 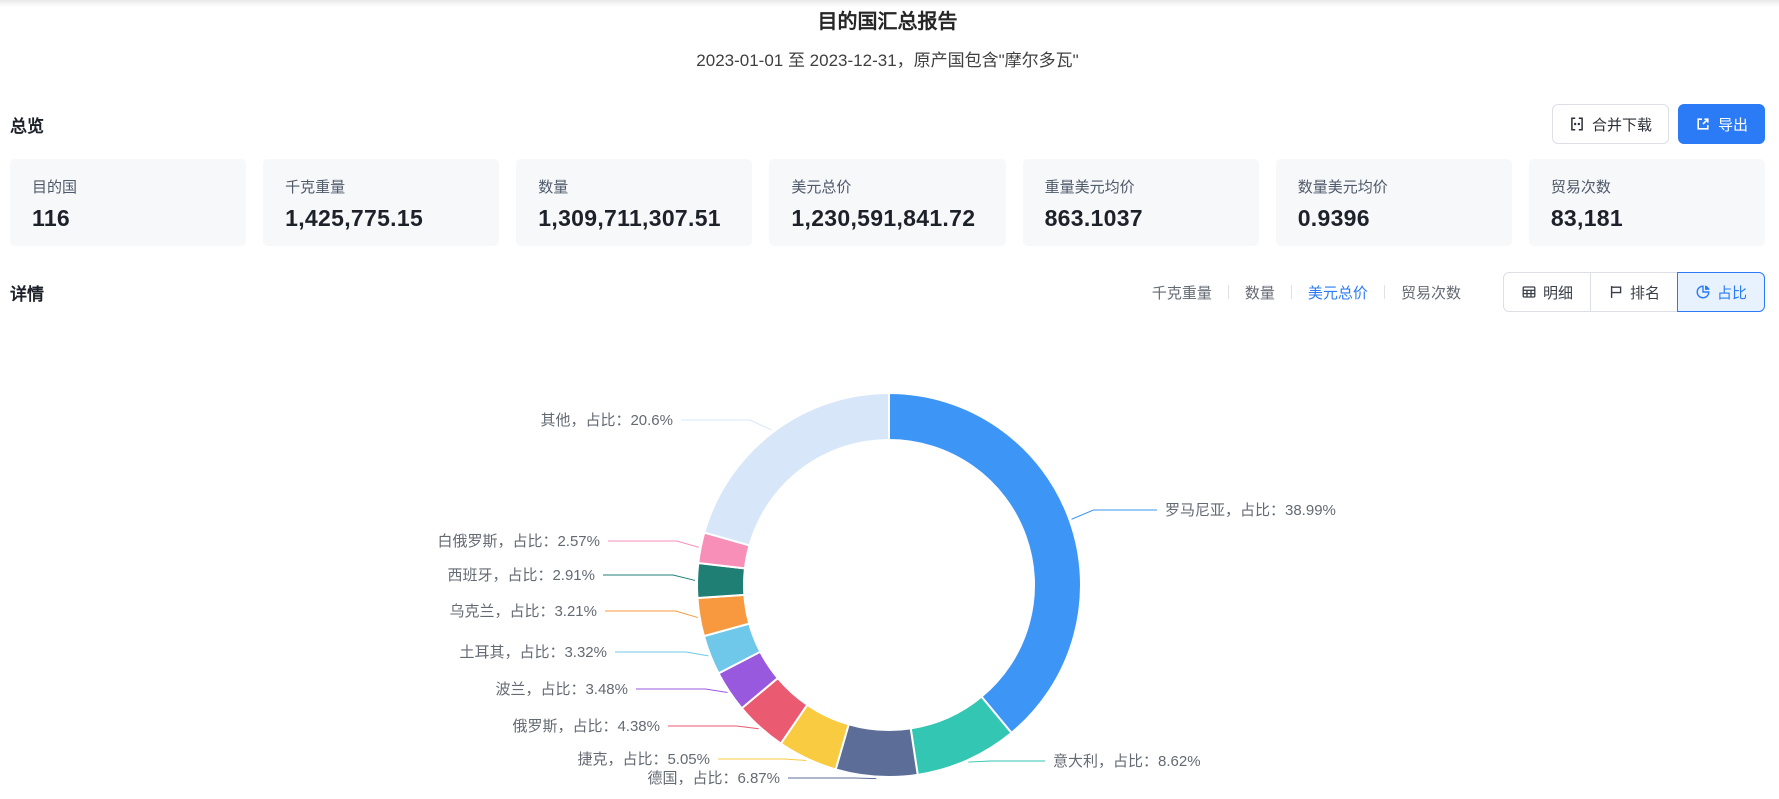 I want to click on slice-label-俄罗斯: 俄罗斯，占比：4.38%, so click(x=586, y=726).